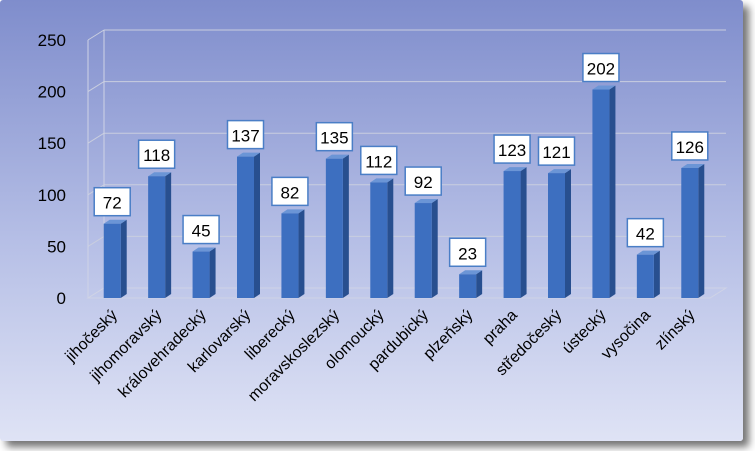 The image size is (755, 451). I want to click on data-label: 82, so click(289, 192).